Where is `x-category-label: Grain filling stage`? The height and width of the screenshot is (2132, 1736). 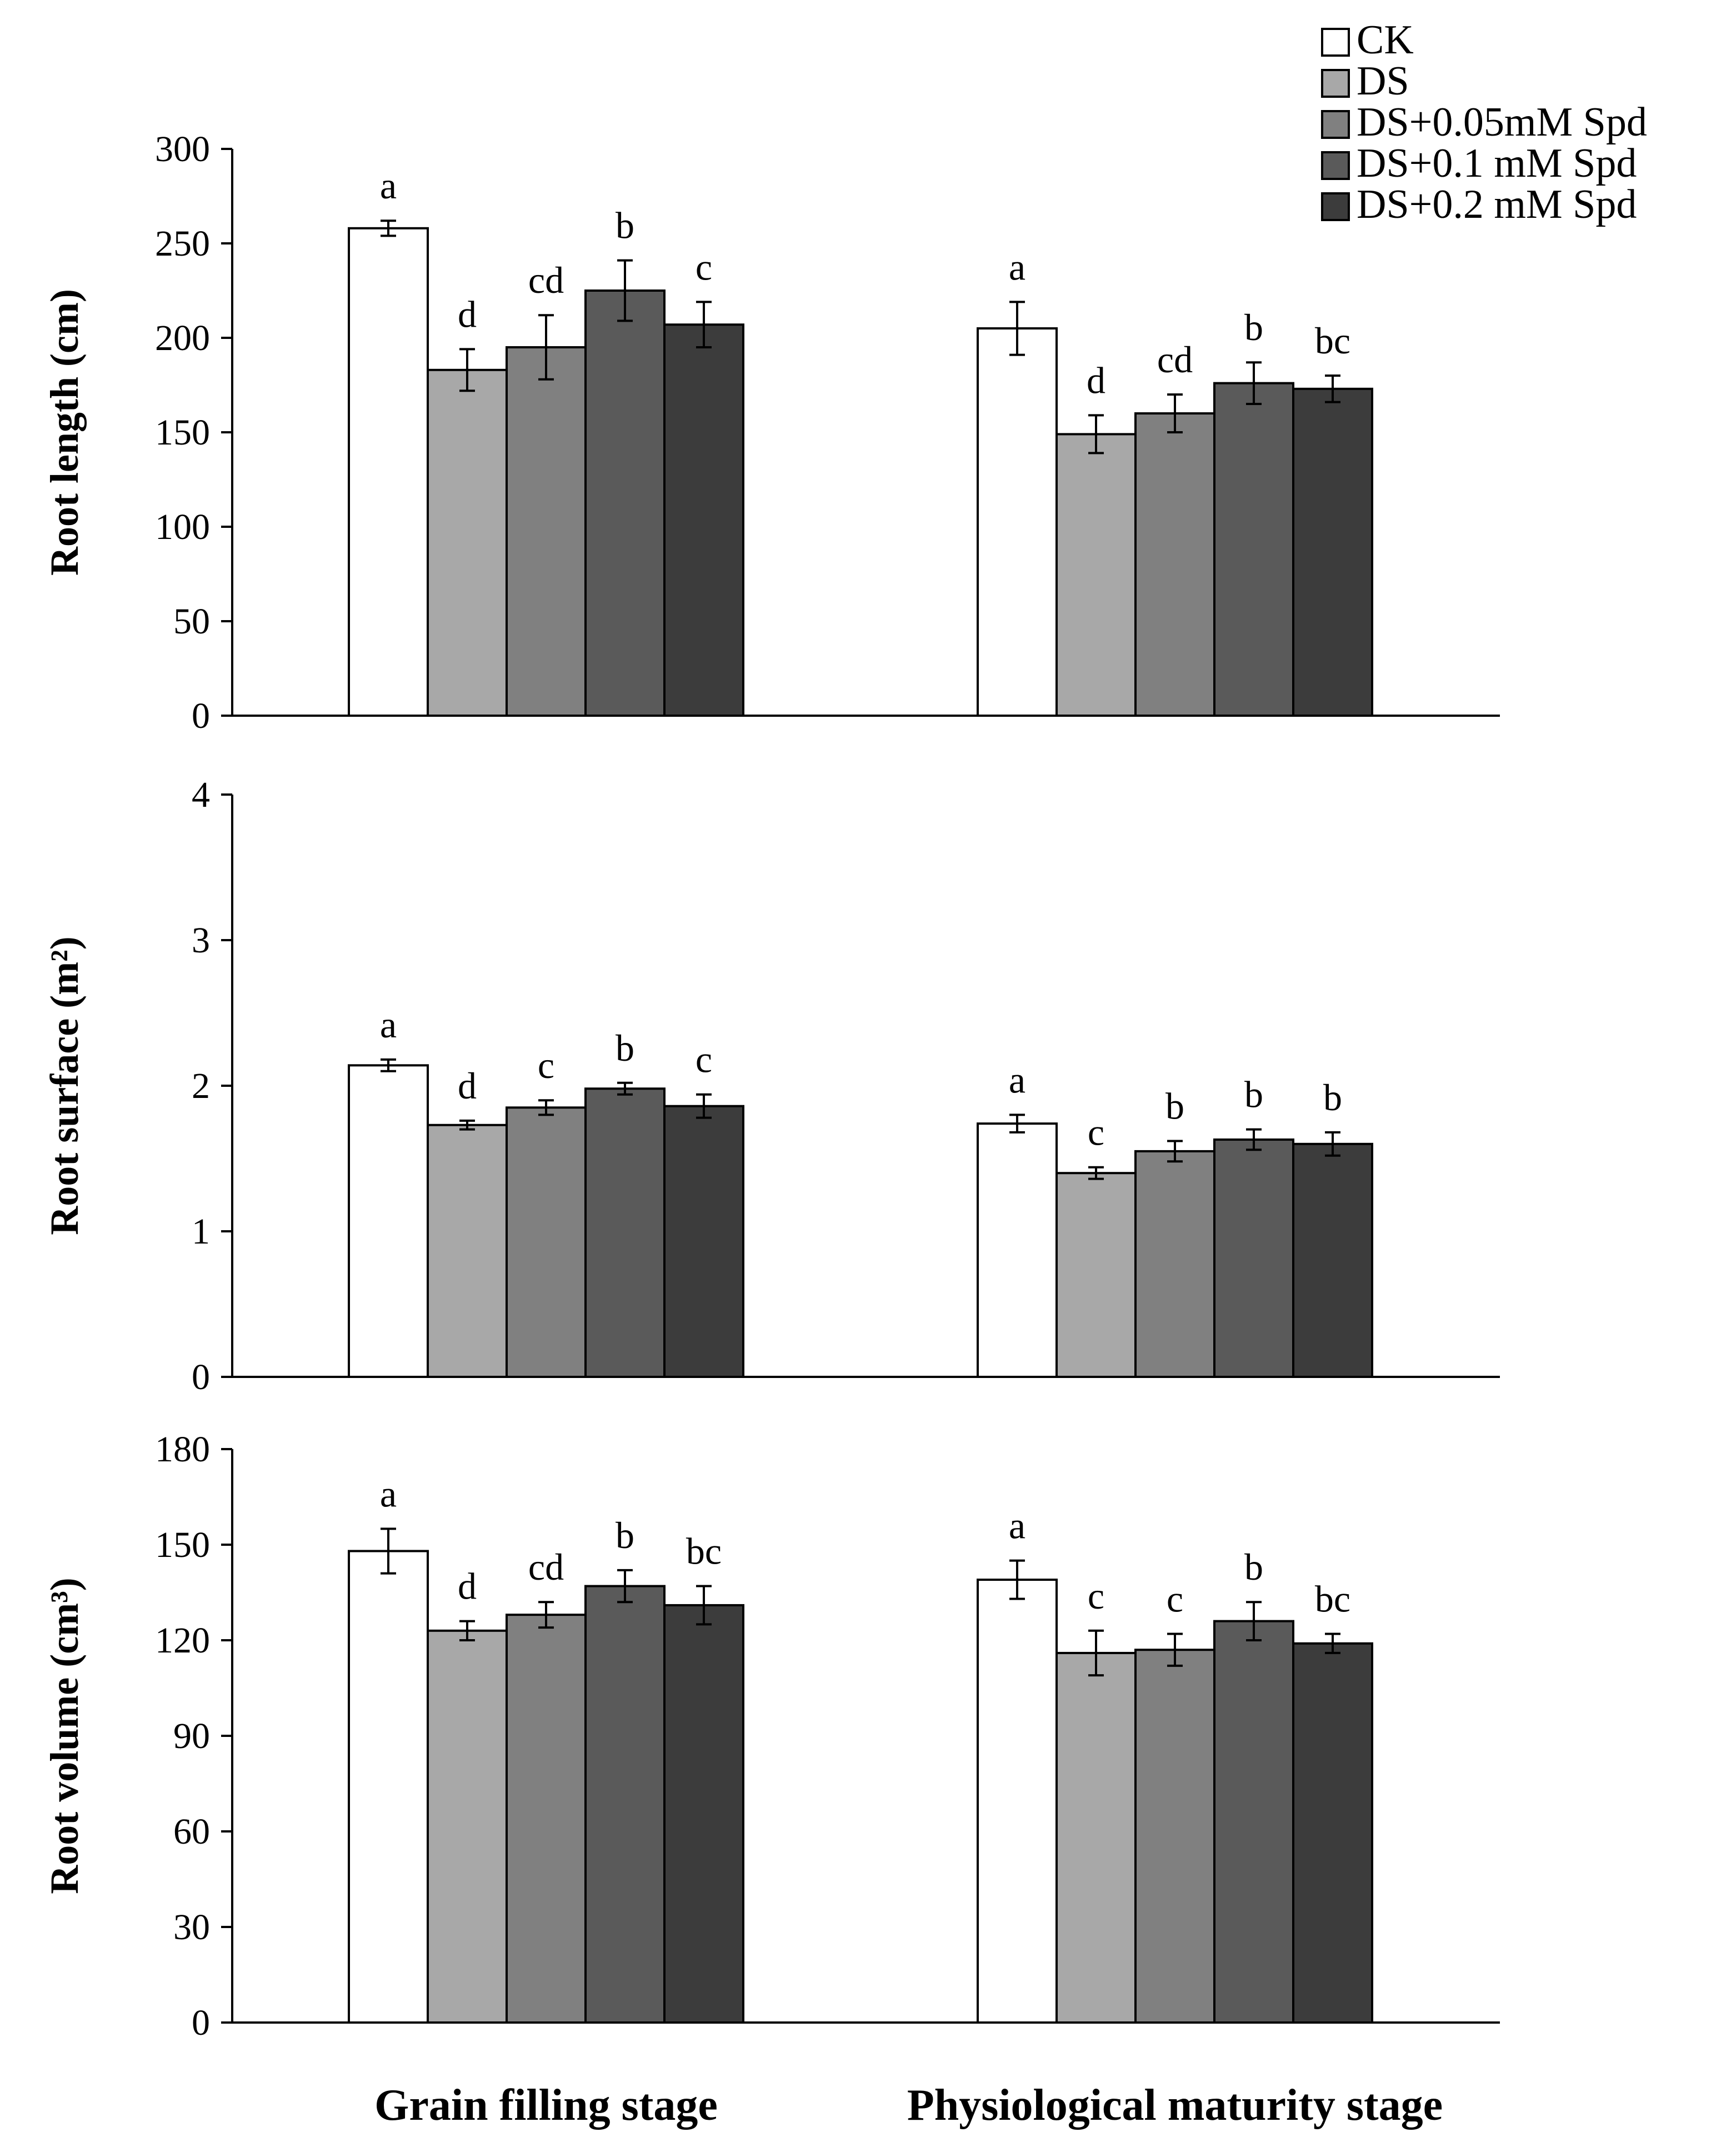
x-category-label: Grain filling stage is located at coordinates (546, 2105).